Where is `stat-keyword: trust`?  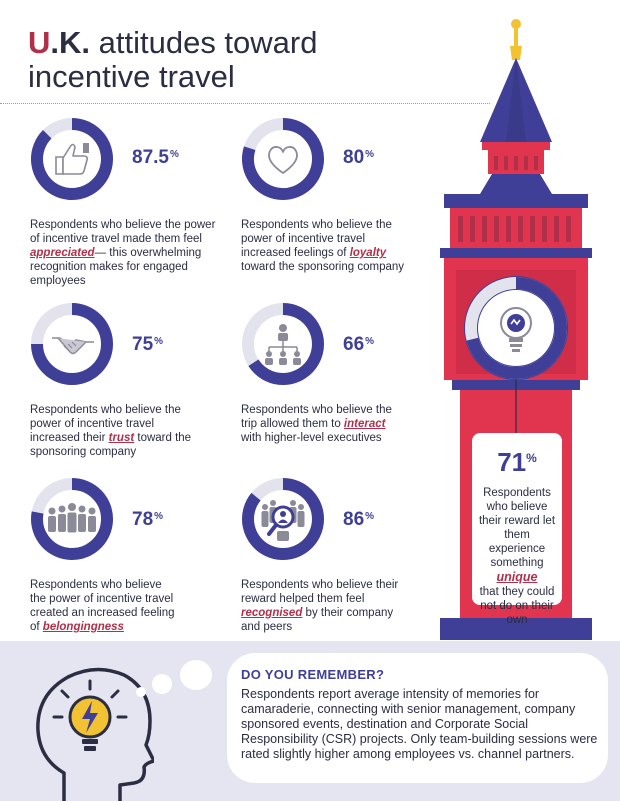
stat-keyword: trust is located at coordinates (121, 438).